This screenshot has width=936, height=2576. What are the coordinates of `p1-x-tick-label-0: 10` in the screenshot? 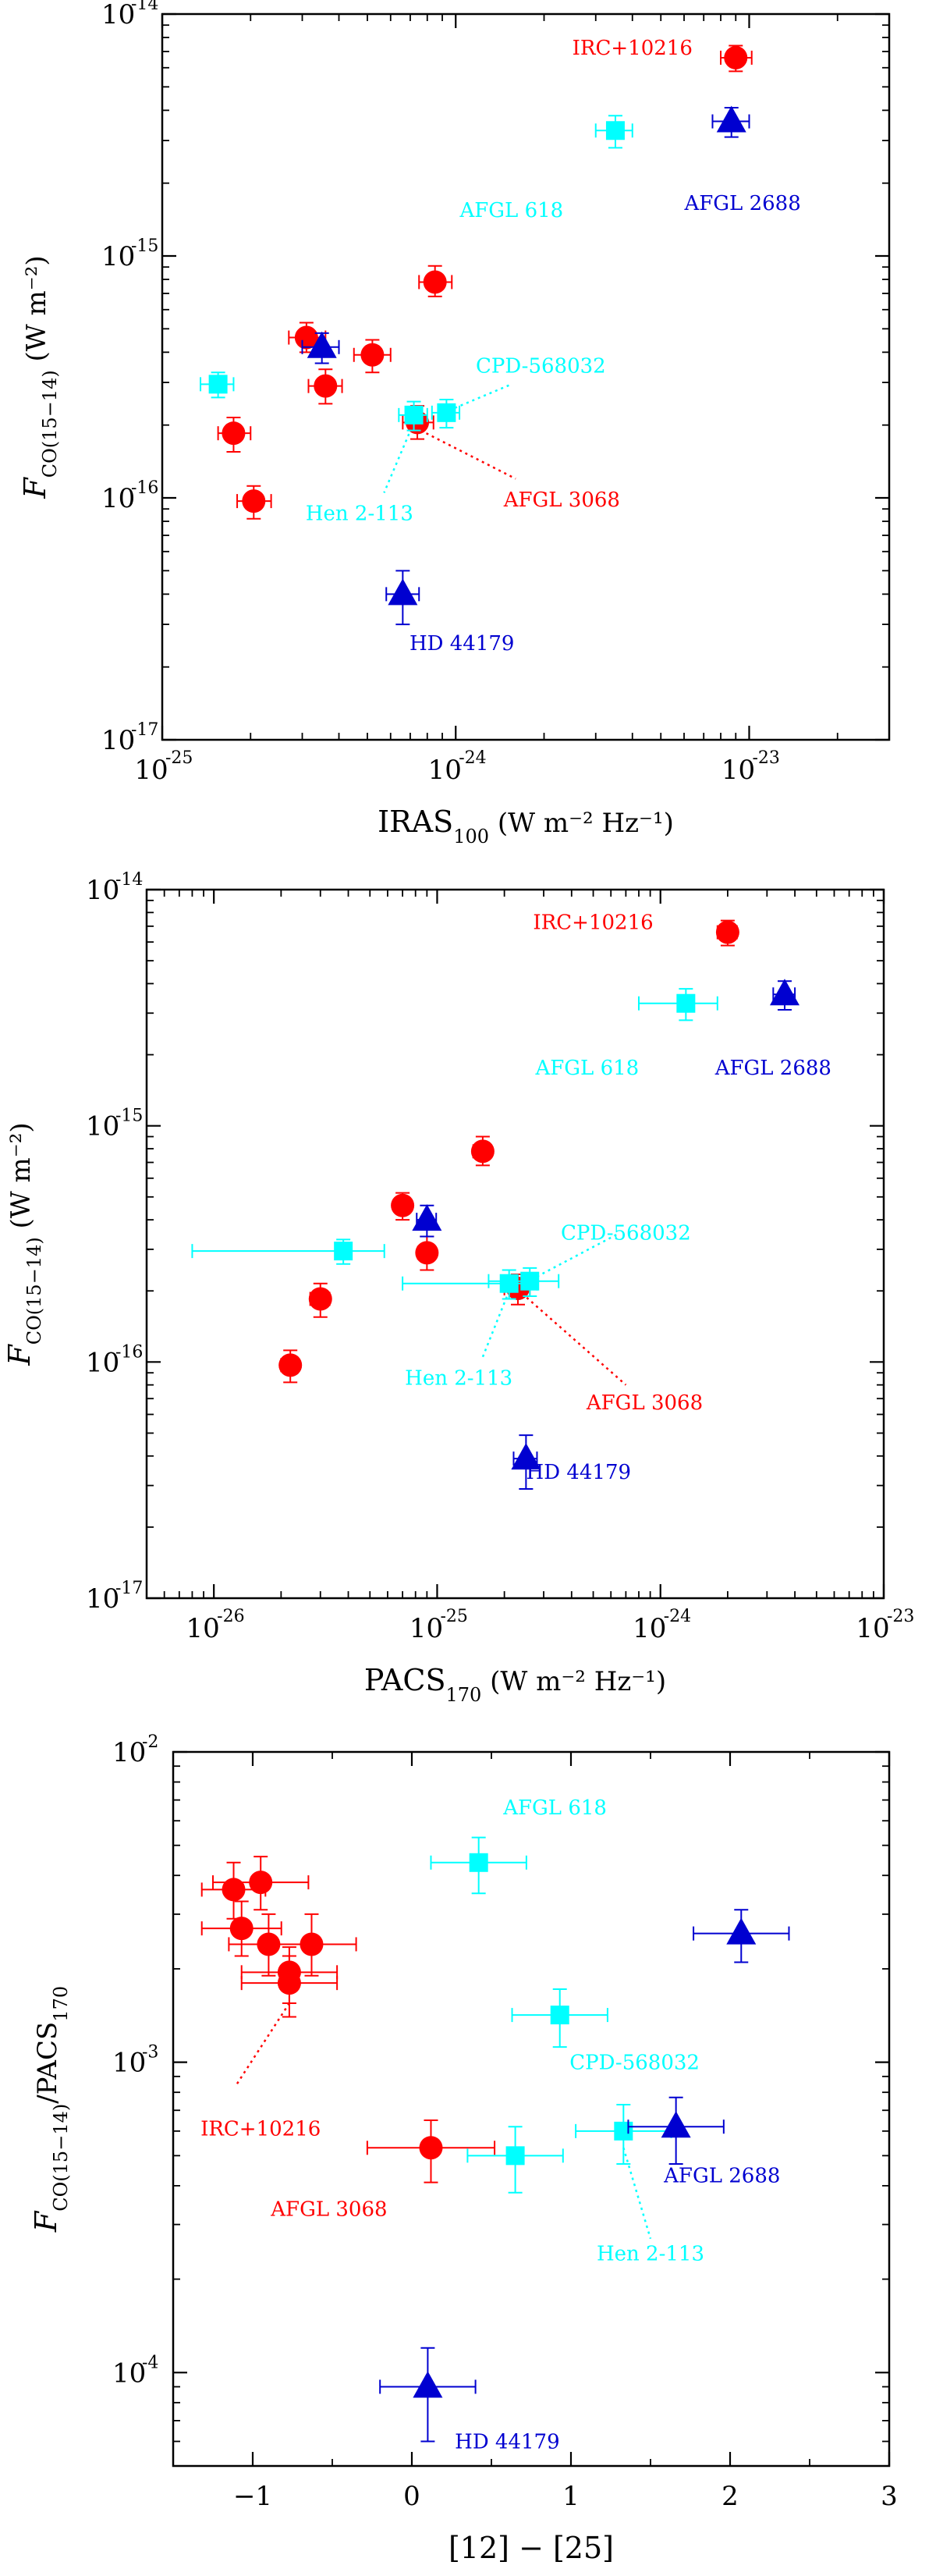 It's located at (203, 1628).